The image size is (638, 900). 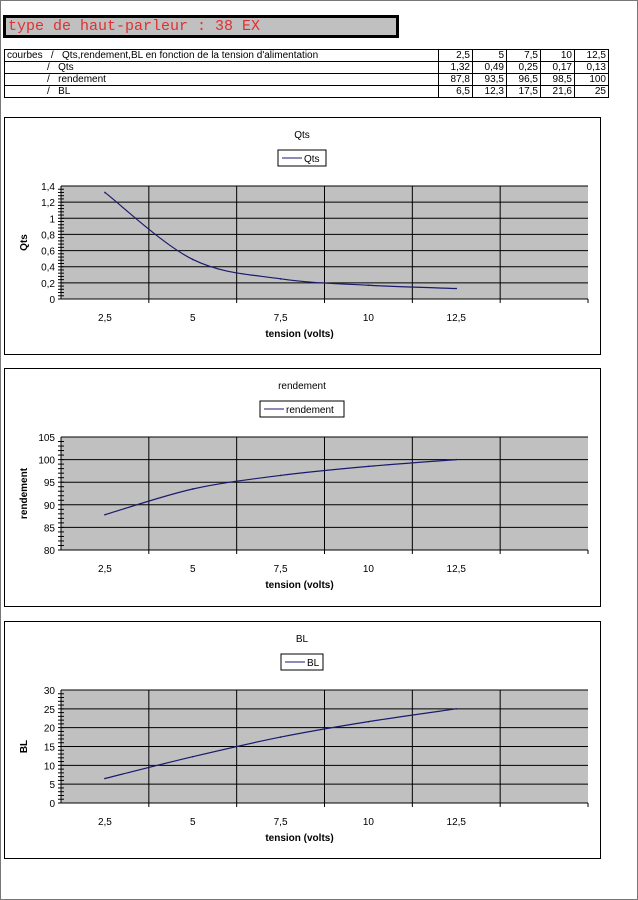 What do you see at coordinates (302, 639) in the screenshot?
I see `chart-title: BL` at bounding box center [302, 639].